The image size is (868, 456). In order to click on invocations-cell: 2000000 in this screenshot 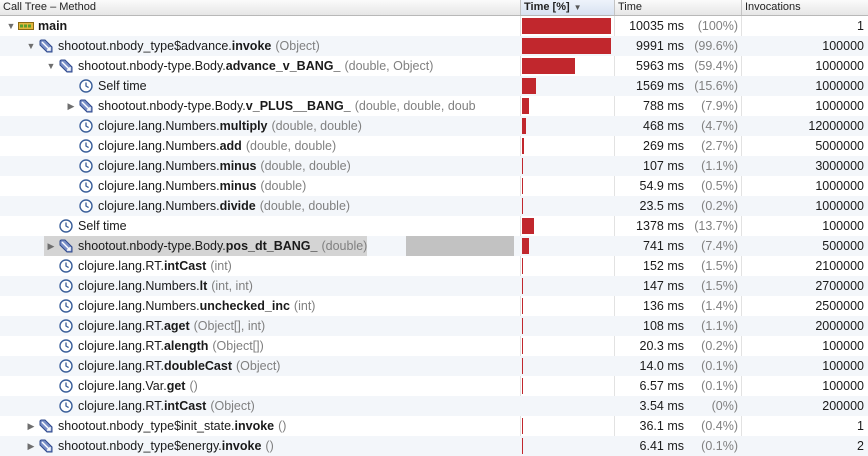, I will do `click(839, 326)`.